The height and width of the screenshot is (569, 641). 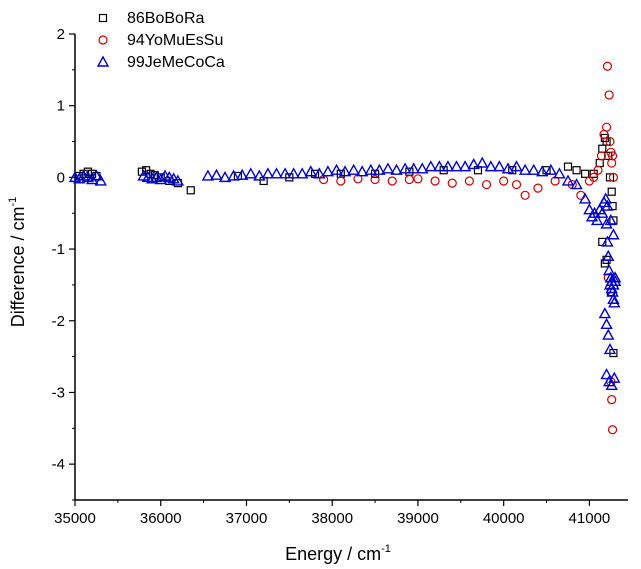 I want to click on x-axis: 35000 36000 37000 38000 39000 40000 41000, so click(x=332, y=513).